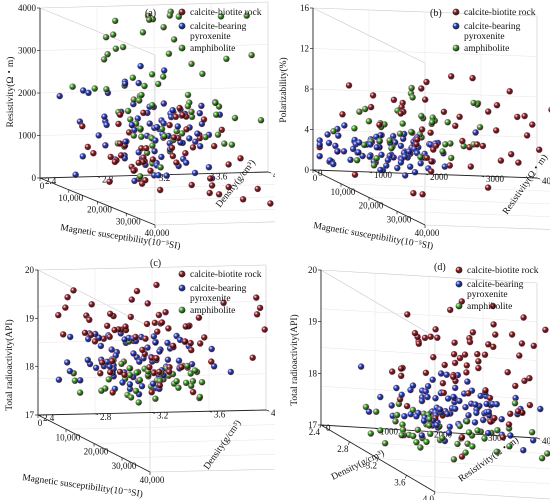  Describe the element at coordinates (497, 438) in the screenshot. I see `y-tick-label: 3000` at that location.